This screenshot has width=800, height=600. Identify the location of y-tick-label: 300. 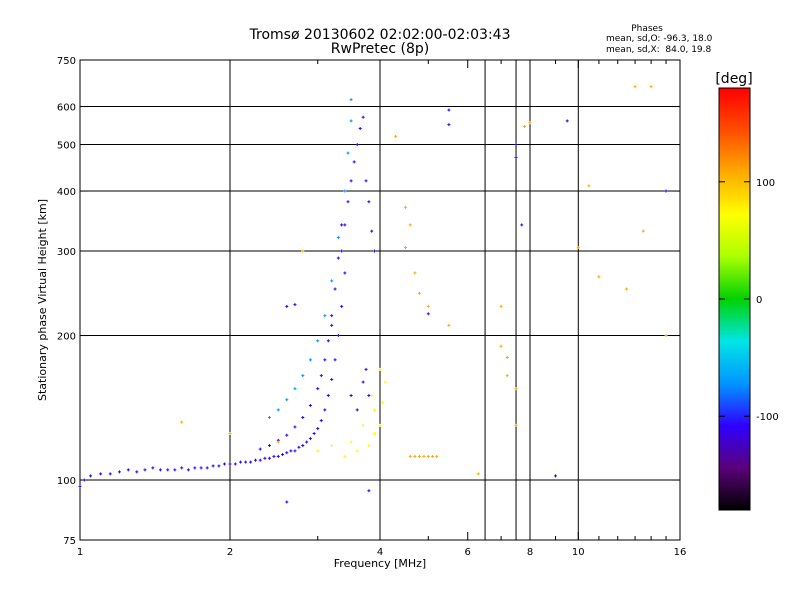
(66, 252).